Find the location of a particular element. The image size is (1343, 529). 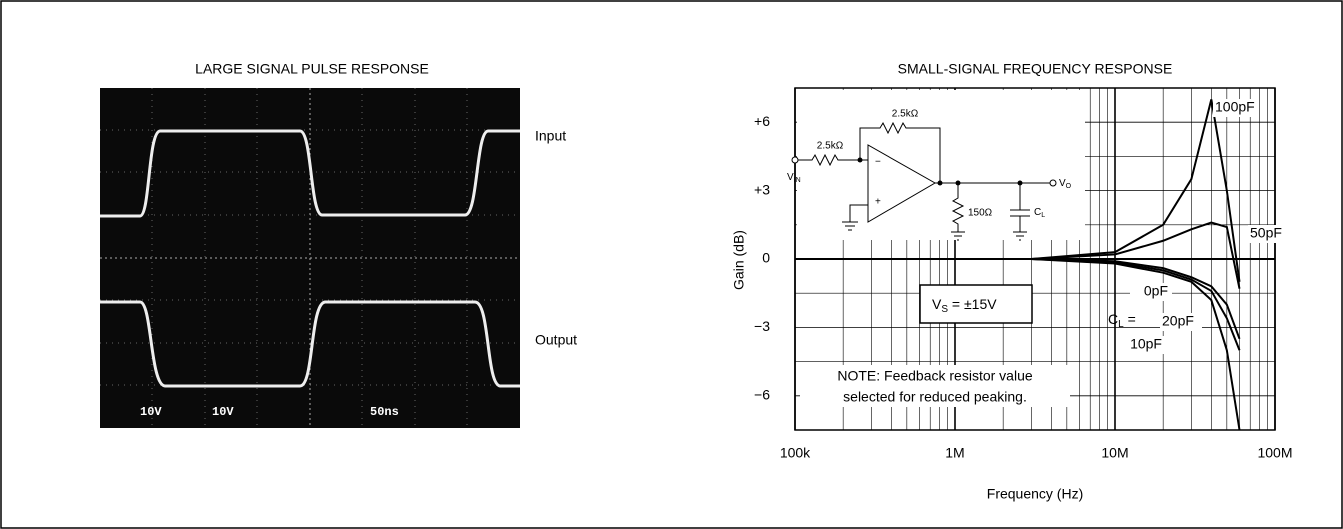

inset-label: VIN is located at coordinates (794, 178).